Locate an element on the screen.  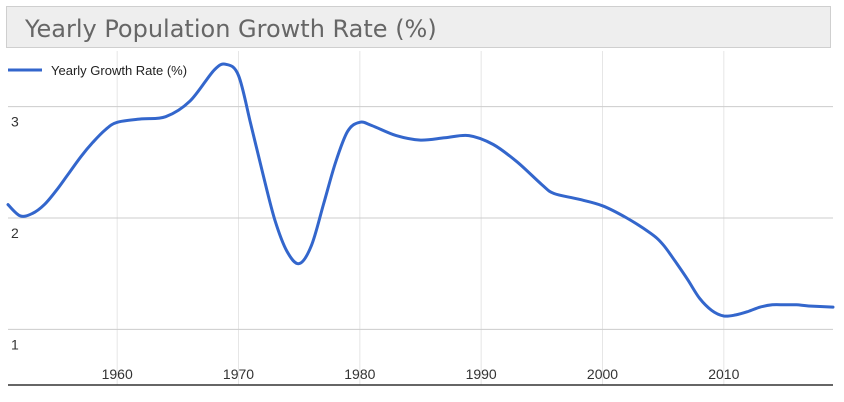
y-tick-labels: 1 2 3 is located at coordinates (15, 233).